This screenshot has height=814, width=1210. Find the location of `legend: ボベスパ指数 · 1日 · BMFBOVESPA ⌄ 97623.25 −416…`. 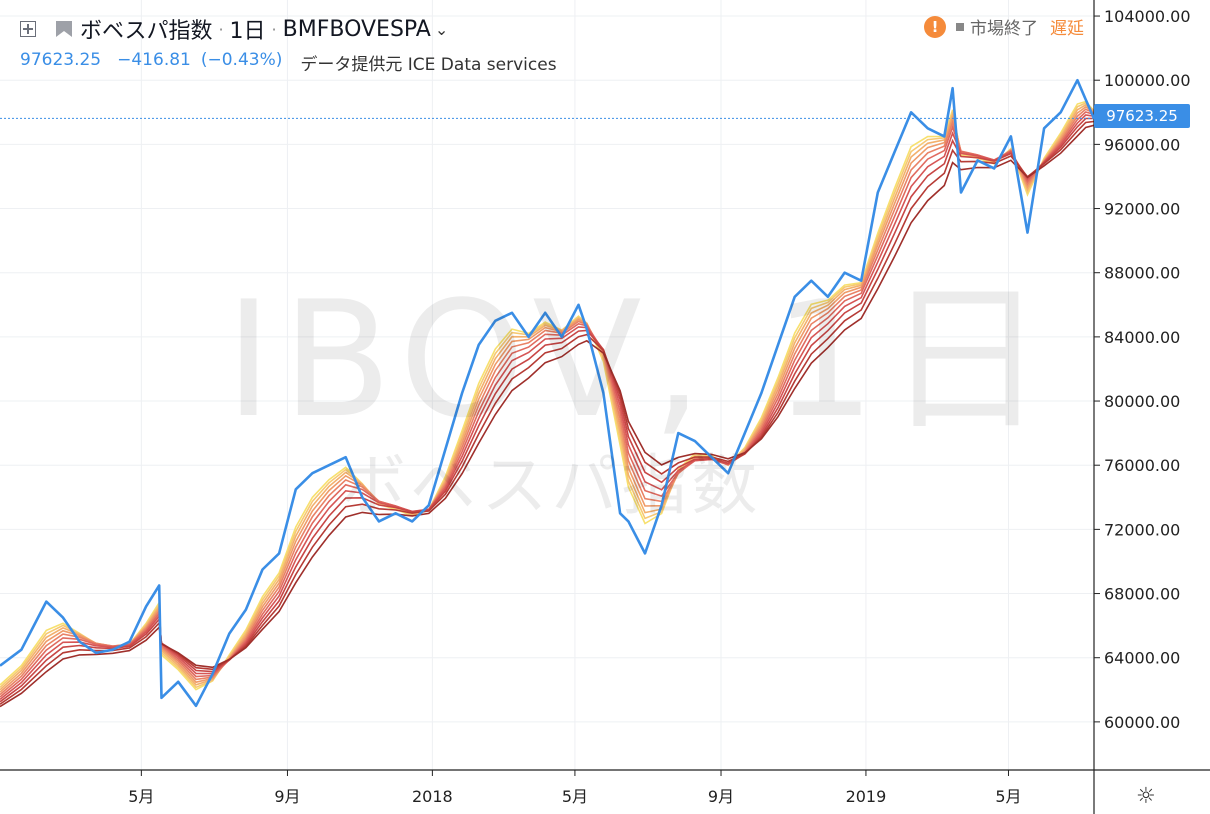

legend: ボベスパ指数 · 1日 · BMFBOVESPA ⌄ 97623.25 −416… is located at coordinates (288, 43).